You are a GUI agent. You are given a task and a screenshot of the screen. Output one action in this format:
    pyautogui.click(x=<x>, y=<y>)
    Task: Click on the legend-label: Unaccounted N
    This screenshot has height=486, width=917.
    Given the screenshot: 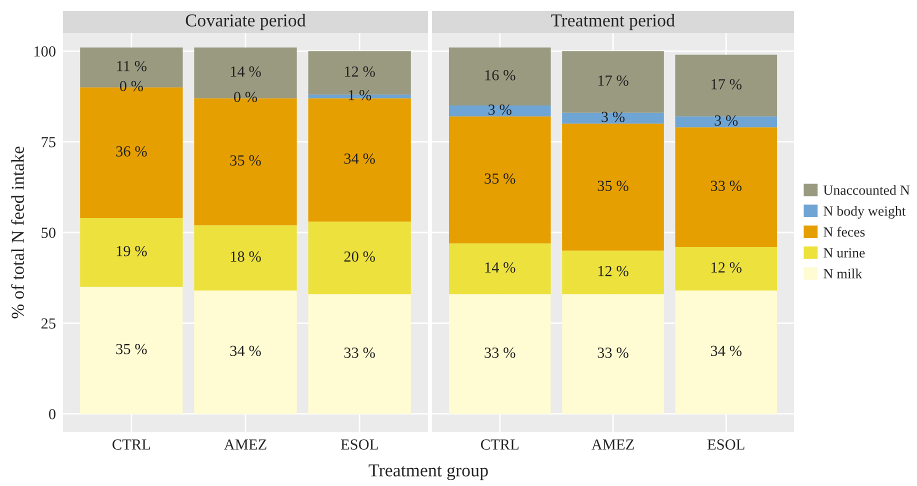 What is the action you would take?
    pyautogui.click(x=866, y=190)
    